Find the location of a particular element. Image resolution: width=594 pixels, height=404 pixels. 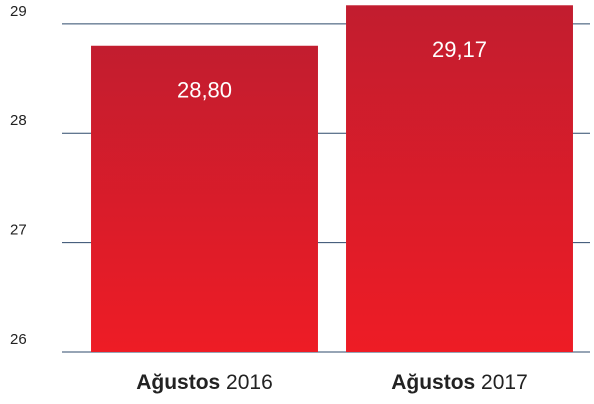

value-label: 28,80 is located at coordinates (204, 90).